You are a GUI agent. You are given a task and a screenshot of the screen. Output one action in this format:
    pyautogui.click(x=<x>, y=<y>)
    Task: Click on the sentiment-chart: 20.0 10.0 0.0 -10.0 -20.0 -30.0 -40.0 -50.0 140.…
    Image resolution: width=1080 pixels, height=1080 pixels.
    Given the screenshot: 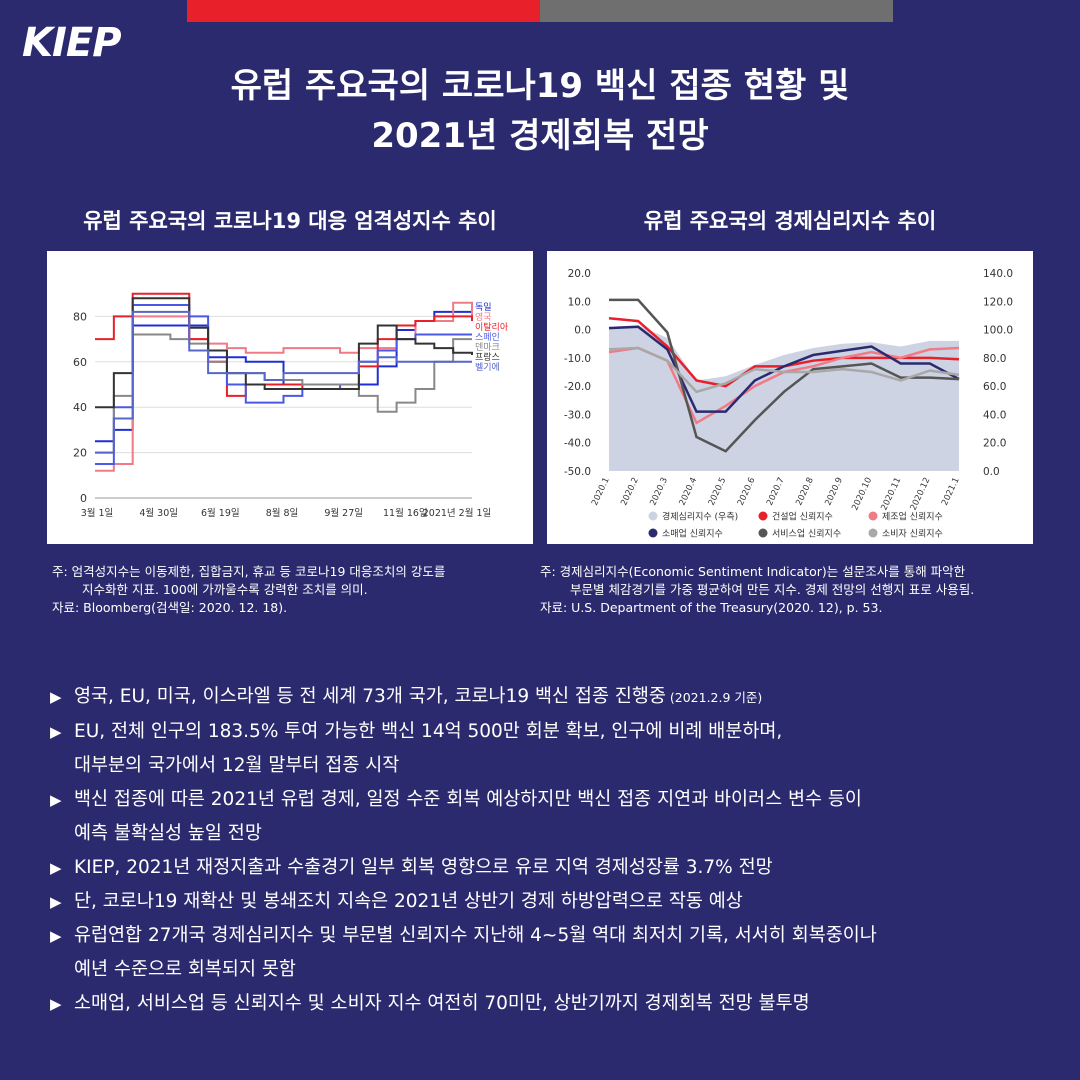 What is the action you would take?
    pyautogui.click(x=788, y=404)
    